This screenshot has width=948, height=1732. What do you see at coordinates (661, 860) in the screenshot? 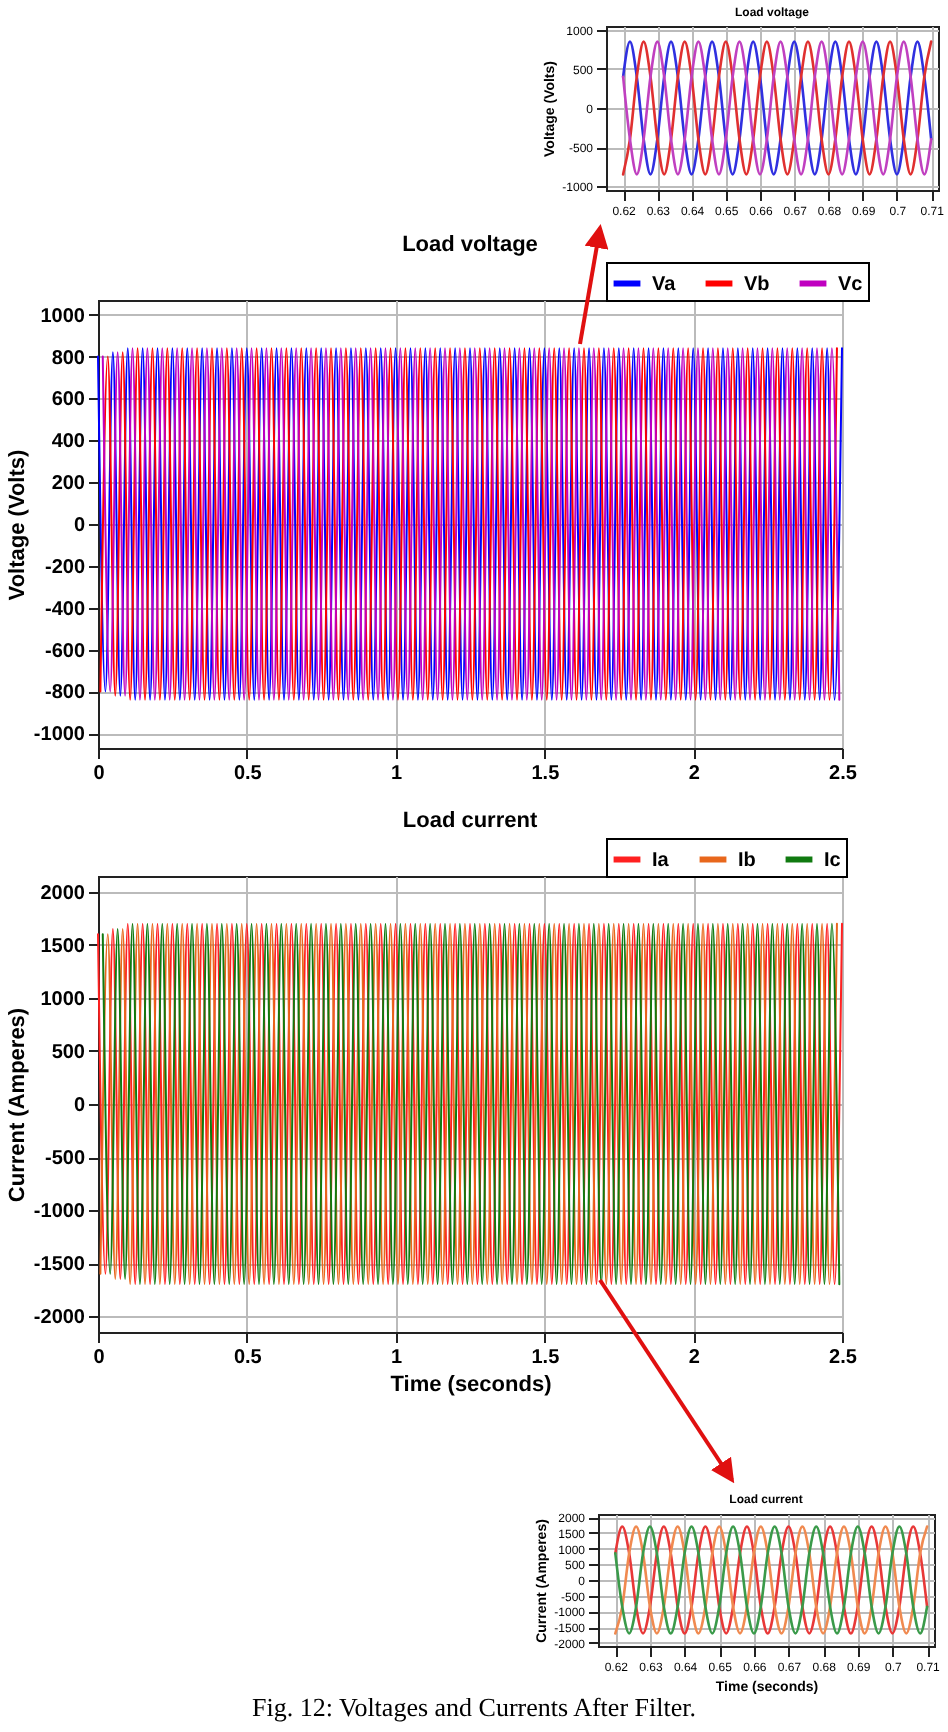
I see `legend-label: Ia` at bounding box center [661, 860].